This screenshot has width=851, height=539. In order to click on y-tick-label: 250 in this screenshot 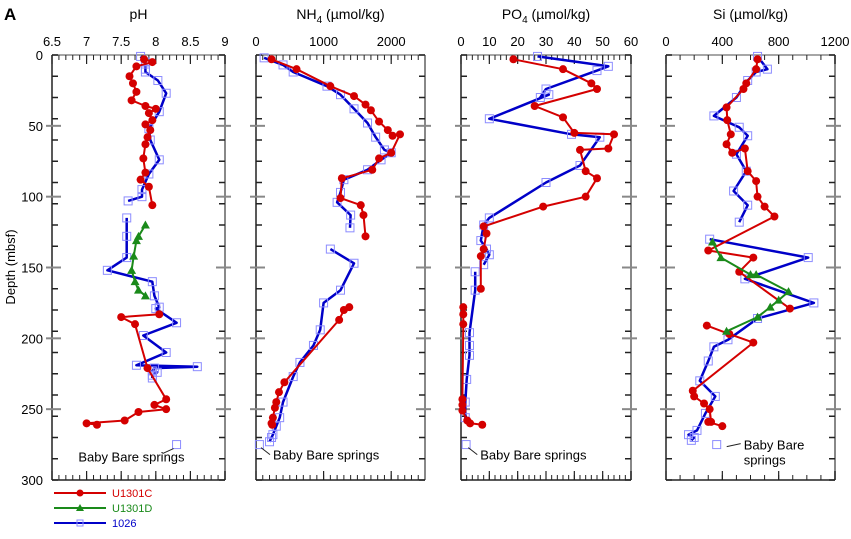, I will do `click(32, 409)`.